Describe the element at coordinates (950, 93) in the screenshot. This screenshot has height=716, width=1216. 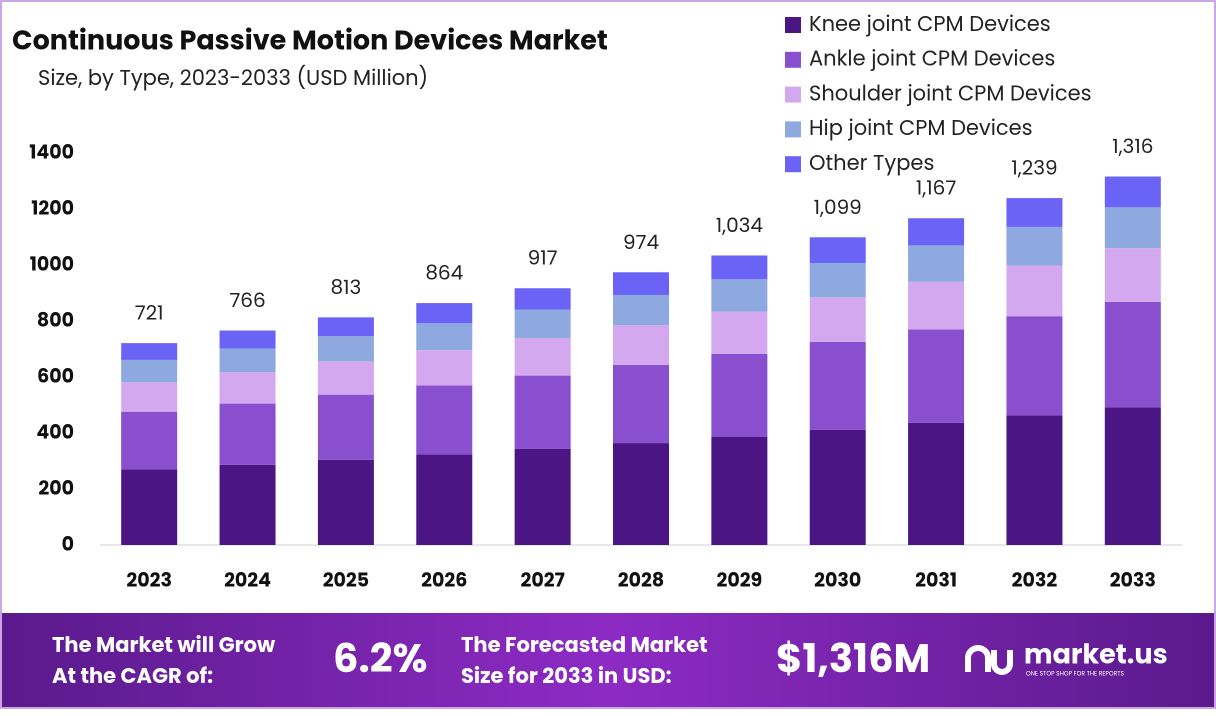
I see `legend-label: Shoulder joint CPM Devices` at that location.